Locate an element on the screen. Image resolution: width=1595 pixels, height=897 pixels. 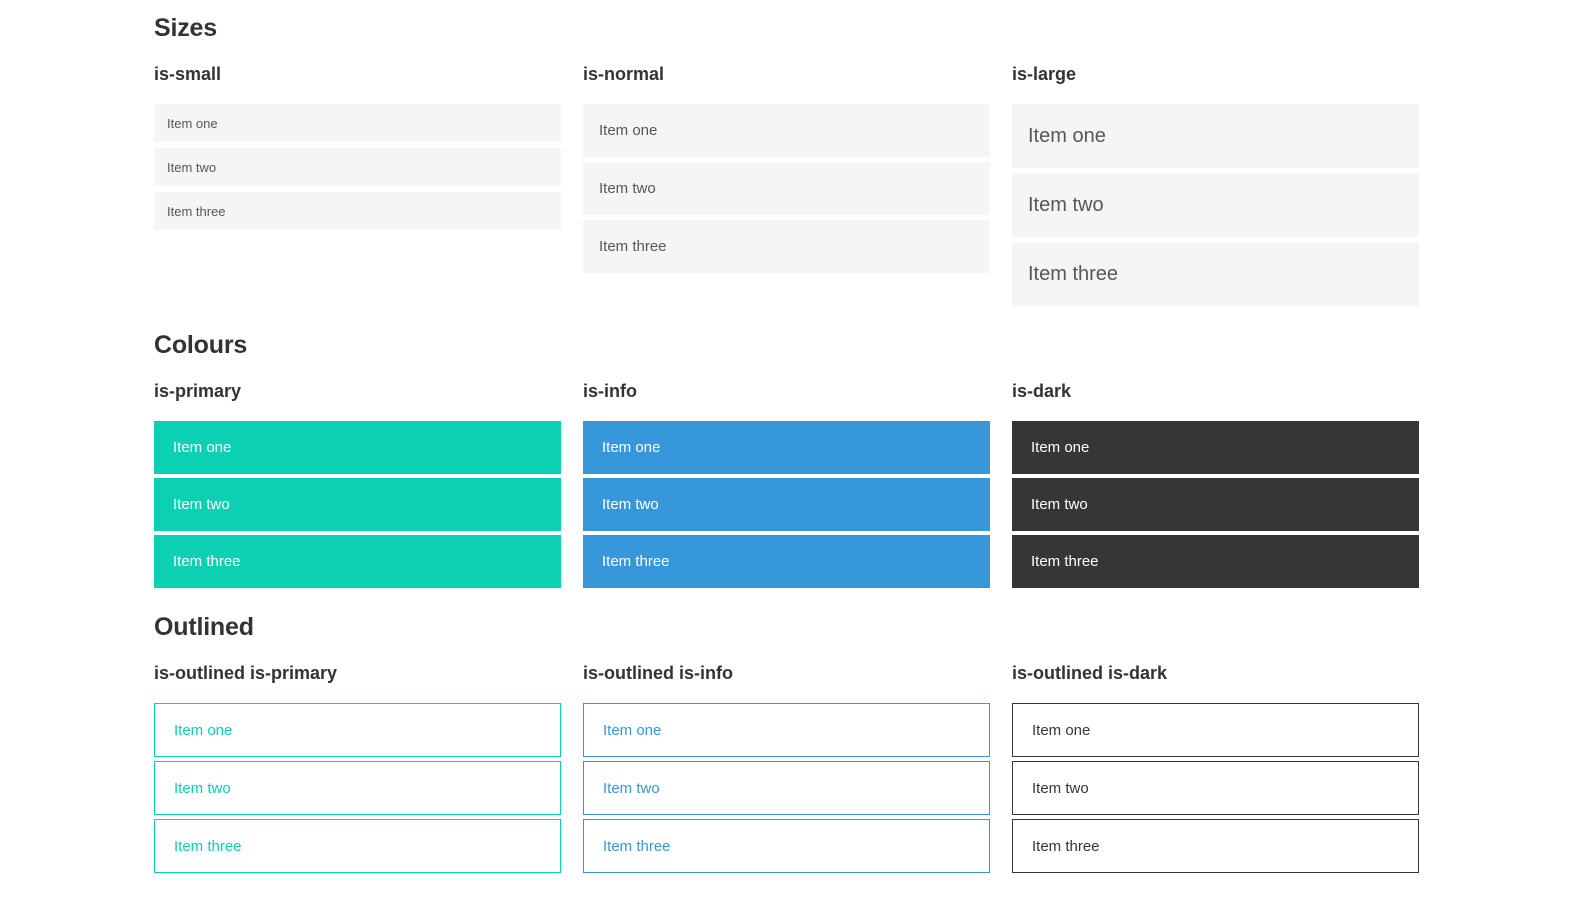
list-is-outlined-is-dark: Item one Item two Item three is located at coordinates (1215, 788).